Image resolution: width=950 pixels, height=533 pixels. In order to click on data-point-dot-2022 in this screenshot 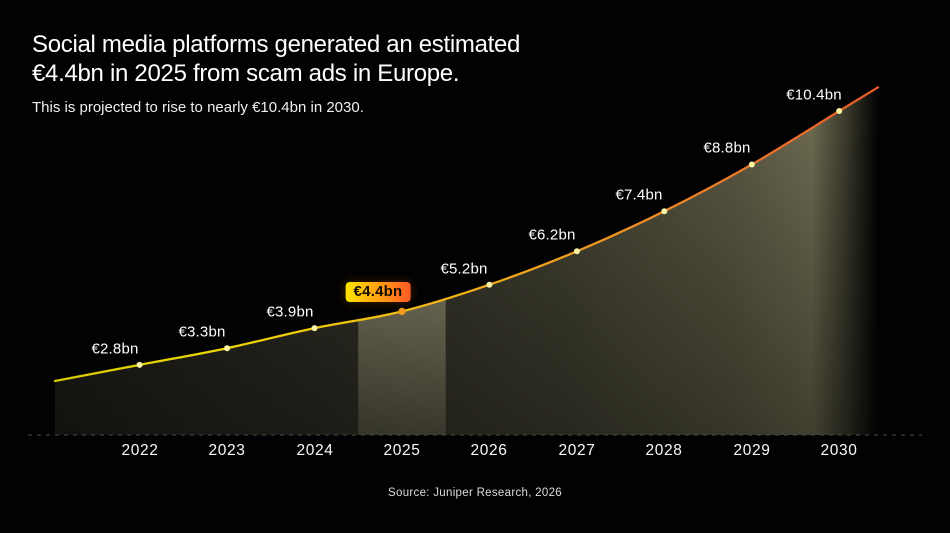, I will do `click(139, 364)`.